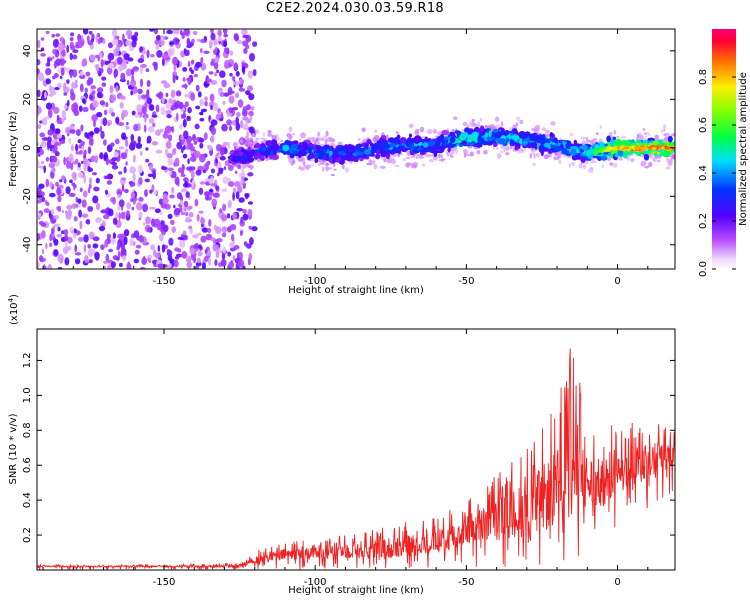 This screenshot has height=600, width=750. Describe the element at coordinates (356, 290) in the screenshot. I see `spectrogram-xlabel: Height of straight line (km)` at that location.